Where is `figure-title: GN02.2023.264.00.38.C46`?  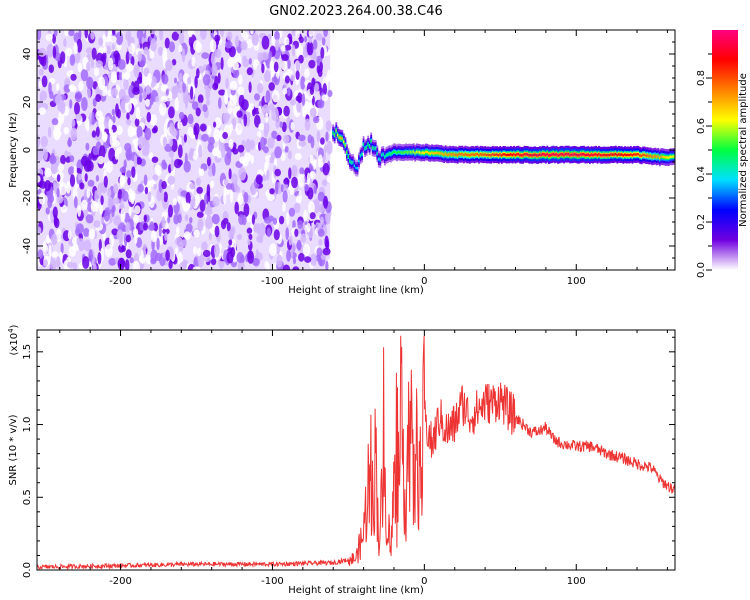 figure-title: GN02.2023.264.00.38.C46 is located at coordinates (356, 11).